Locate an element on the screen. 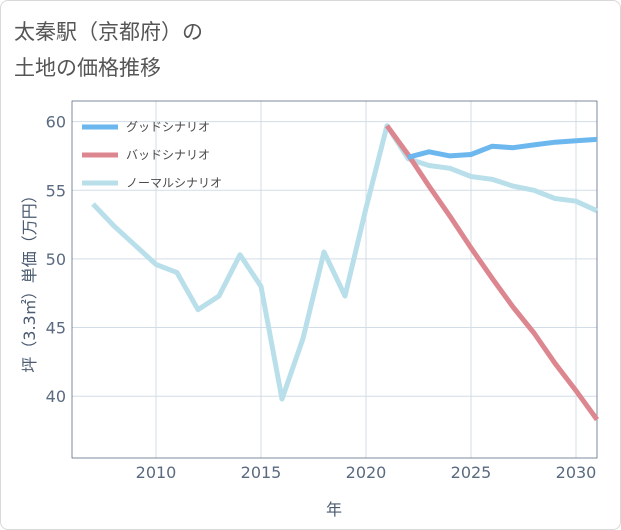 This screenshot has width=621, height=530. x-tick-label: 2020 is located at coordinates (366, 472).